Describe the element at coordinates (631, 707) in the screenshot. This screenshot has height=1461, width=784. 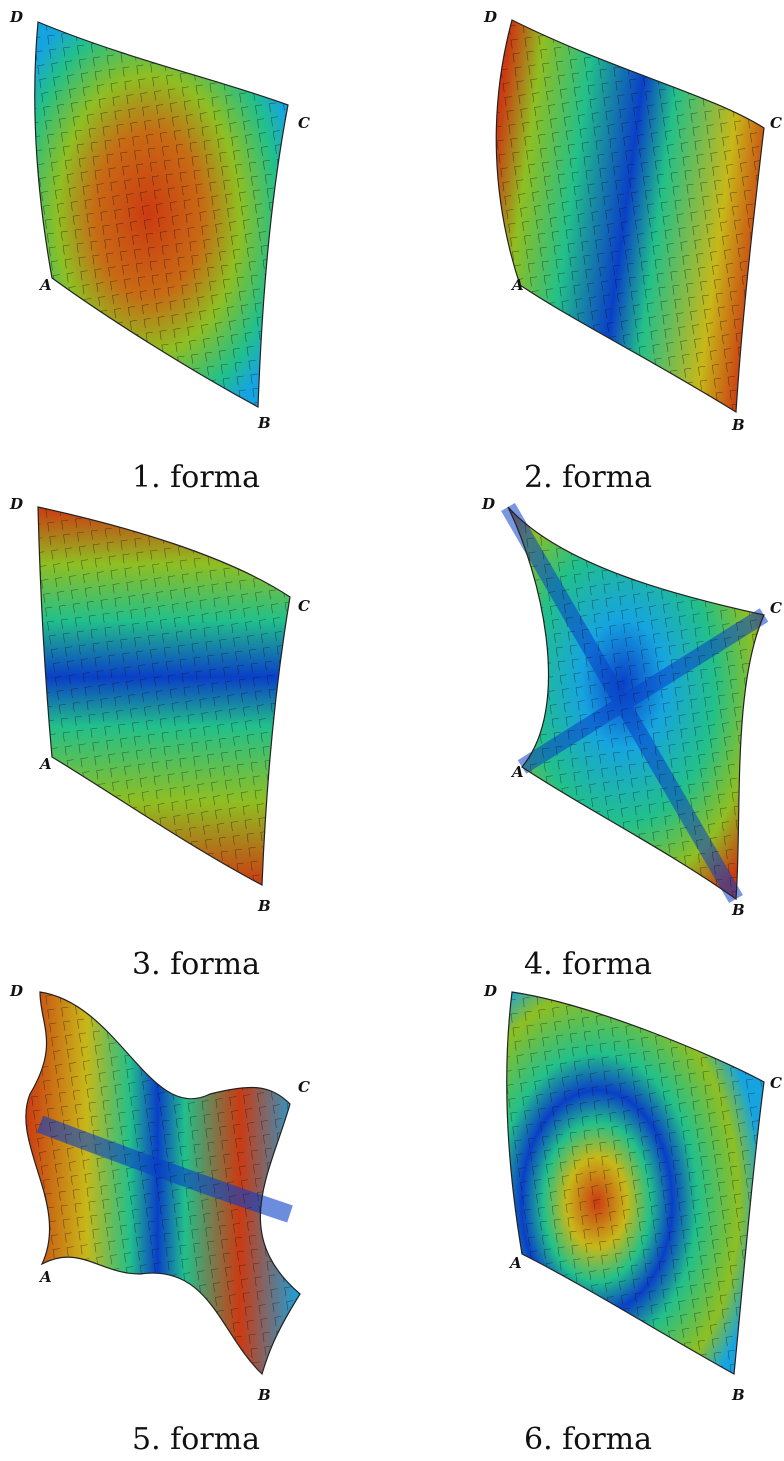
I see `mode-shape-surface-4: D C A B` at that location.